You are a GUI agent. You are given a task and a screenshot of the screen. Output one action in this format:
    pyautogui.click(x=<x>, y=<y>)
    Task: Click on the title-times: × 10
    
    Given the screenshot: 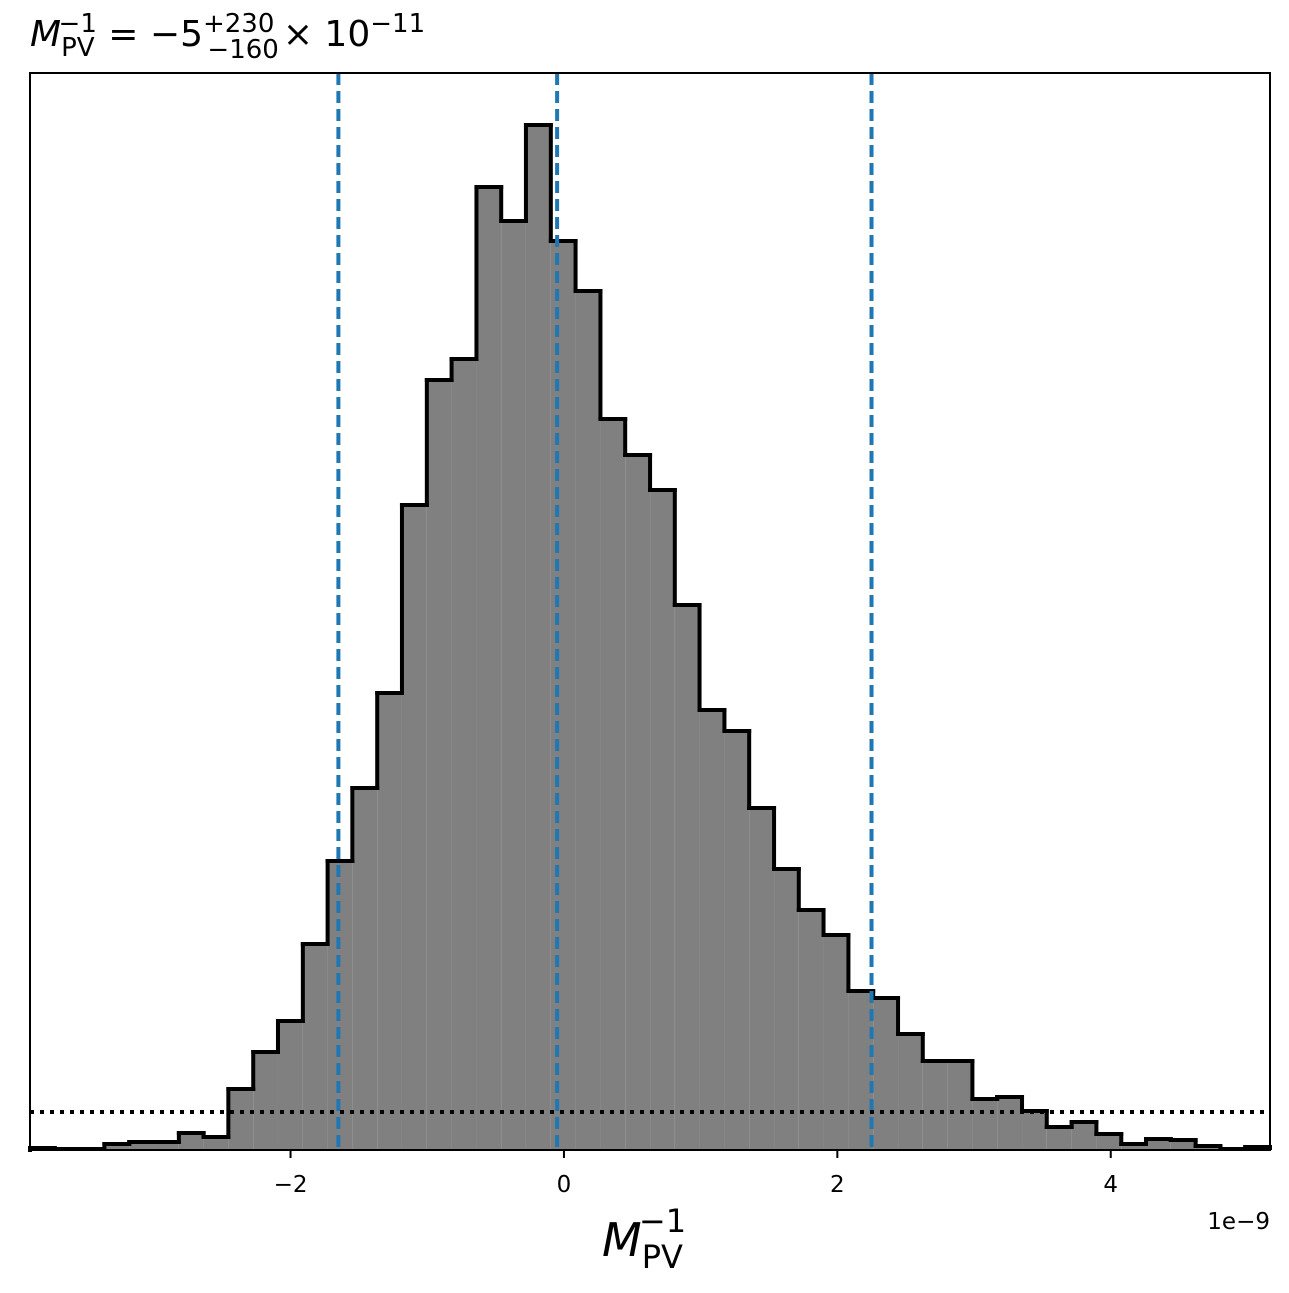 What is the action you would take?
    pyautogui.click(x=326, y=34)
    